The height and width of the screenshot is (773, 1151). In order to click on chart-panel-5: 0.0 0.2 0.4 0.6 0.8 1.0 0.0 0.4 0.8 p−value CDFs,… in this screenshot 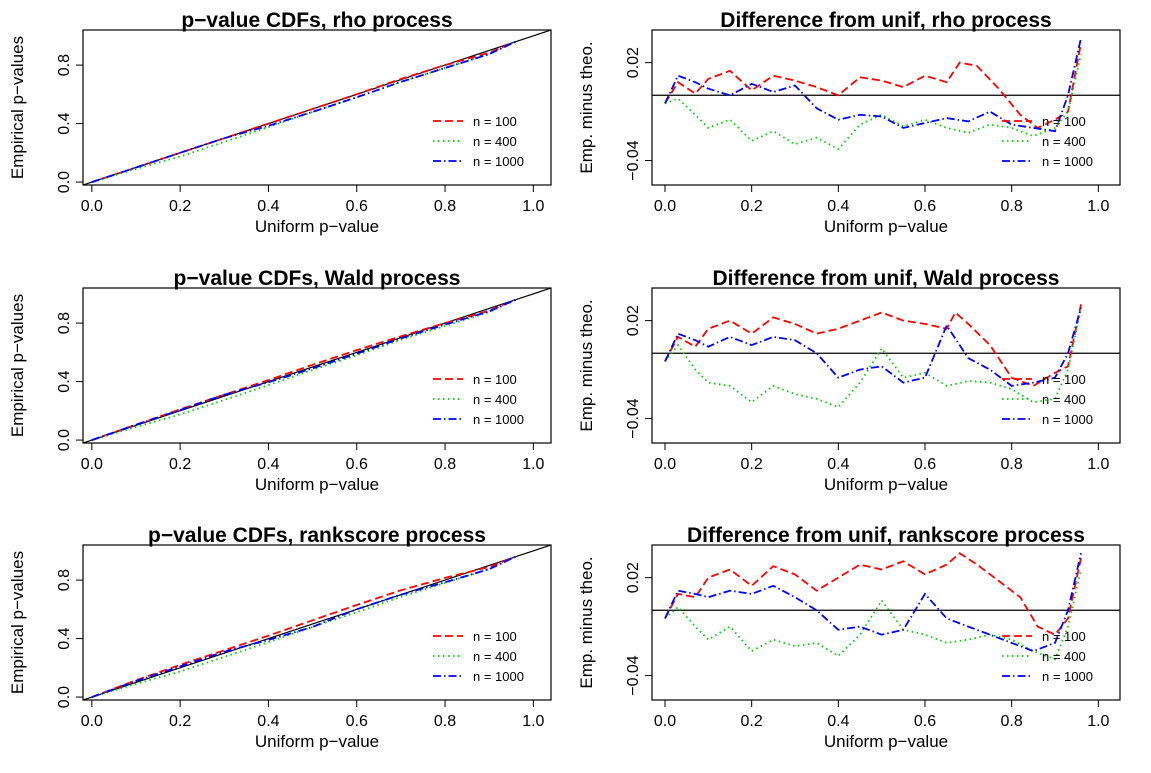, I will do `click(280, 637)`.